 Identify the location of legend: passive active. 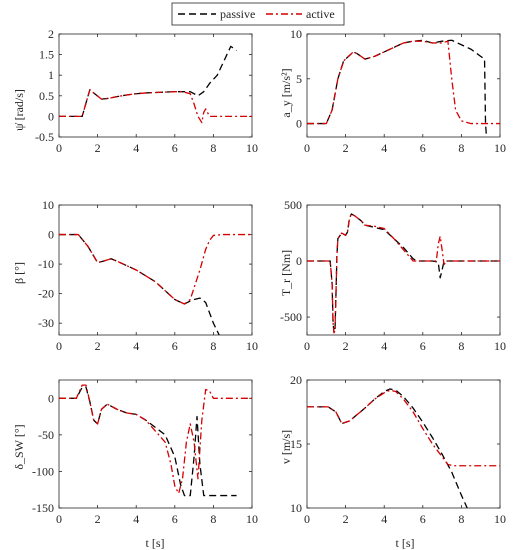
(258, 14).